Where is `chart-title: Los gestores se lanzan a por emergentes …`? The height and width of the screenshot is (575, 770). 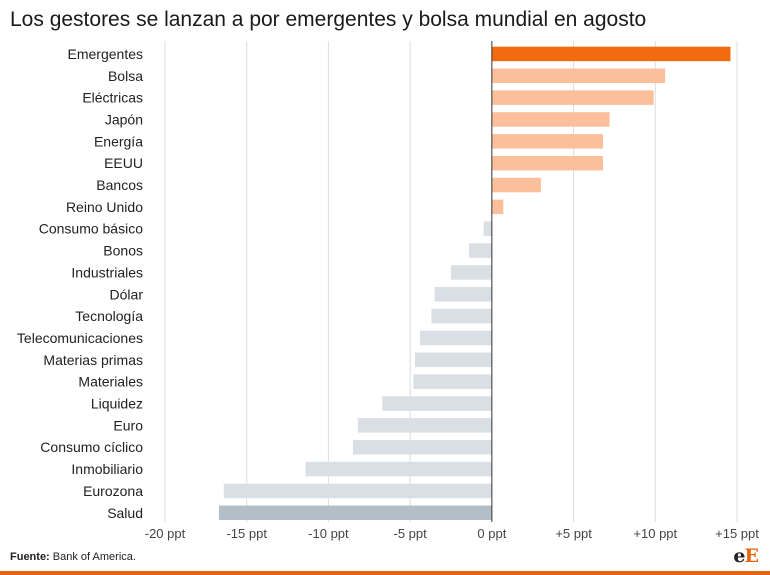
chart-title: Los gestores se lanzan a por emergentes … is located at coordinates (328, 19).